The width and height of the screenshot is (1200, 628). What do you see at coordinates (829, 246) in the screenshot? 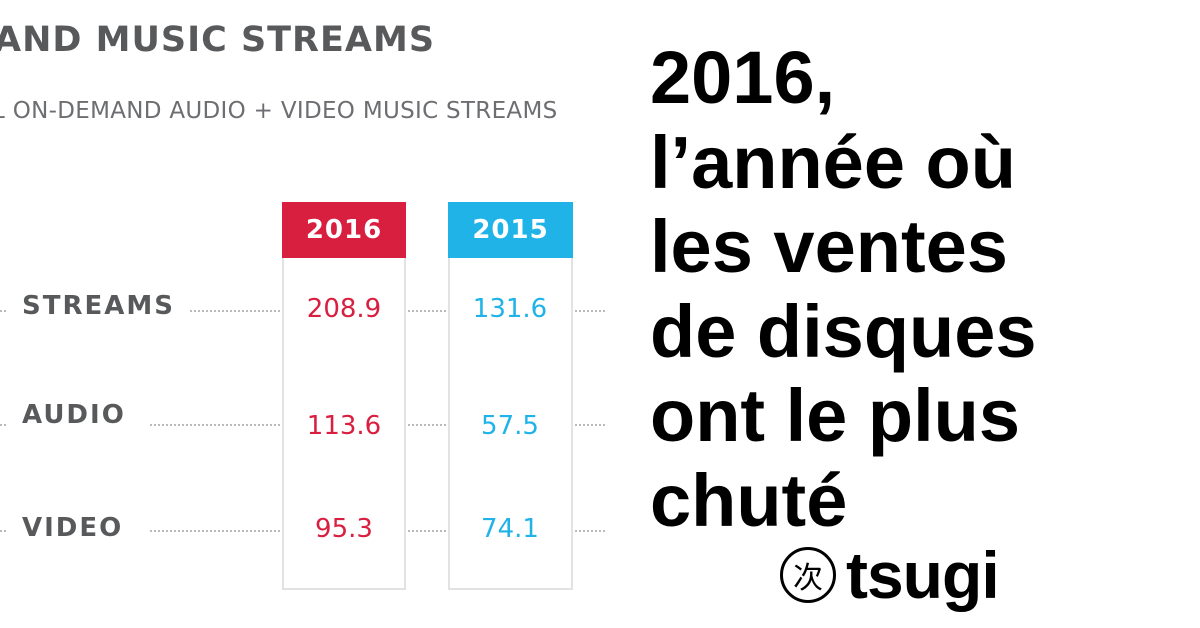
I see `headline-line: les ventes` at bounding box center [829, 246].